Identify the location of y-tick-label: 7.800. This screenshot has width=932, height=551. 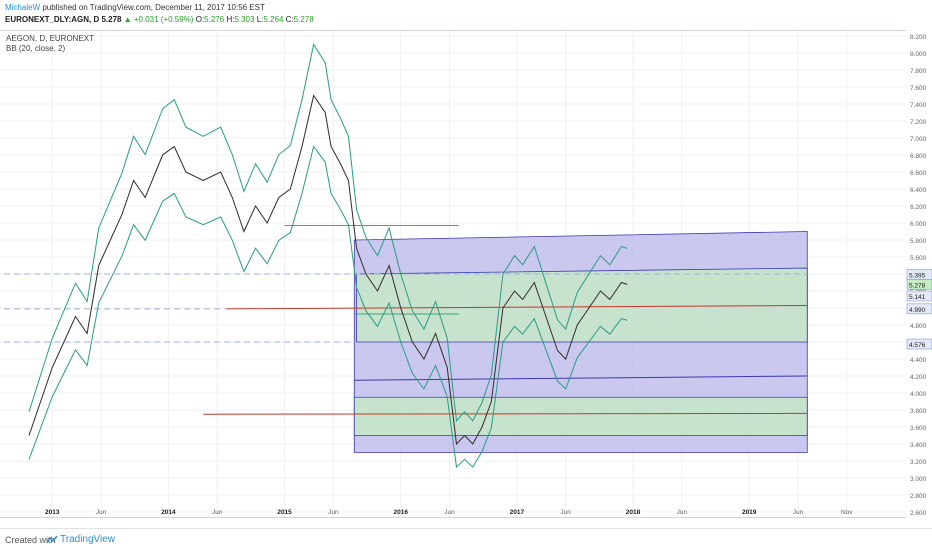
(918, 71).